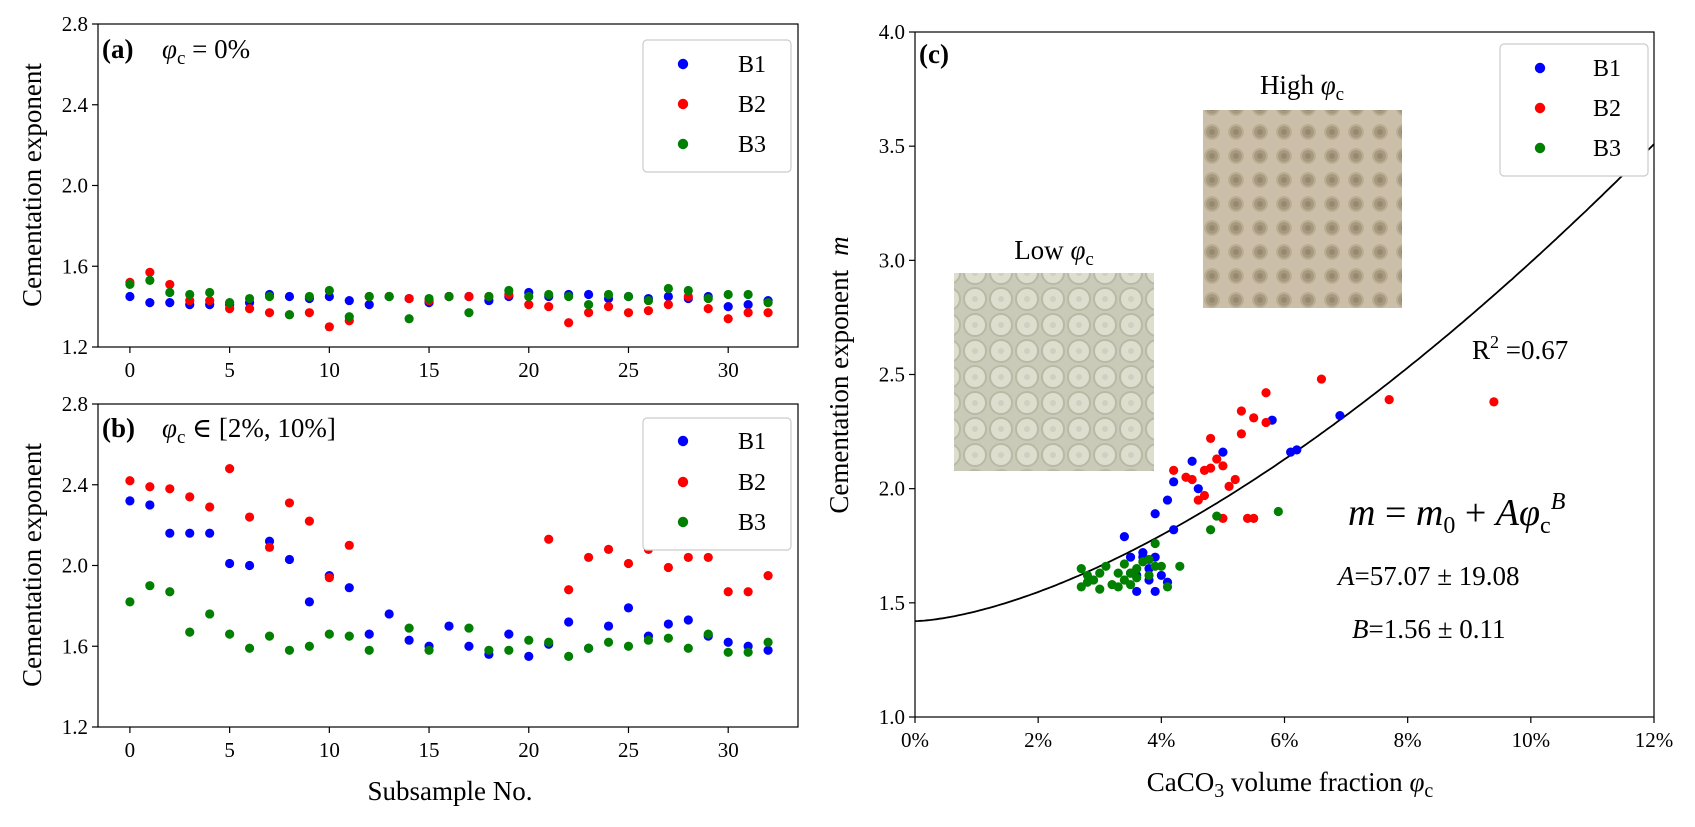  I want to click on x-tick-label: 2%, so click(1038, 740).